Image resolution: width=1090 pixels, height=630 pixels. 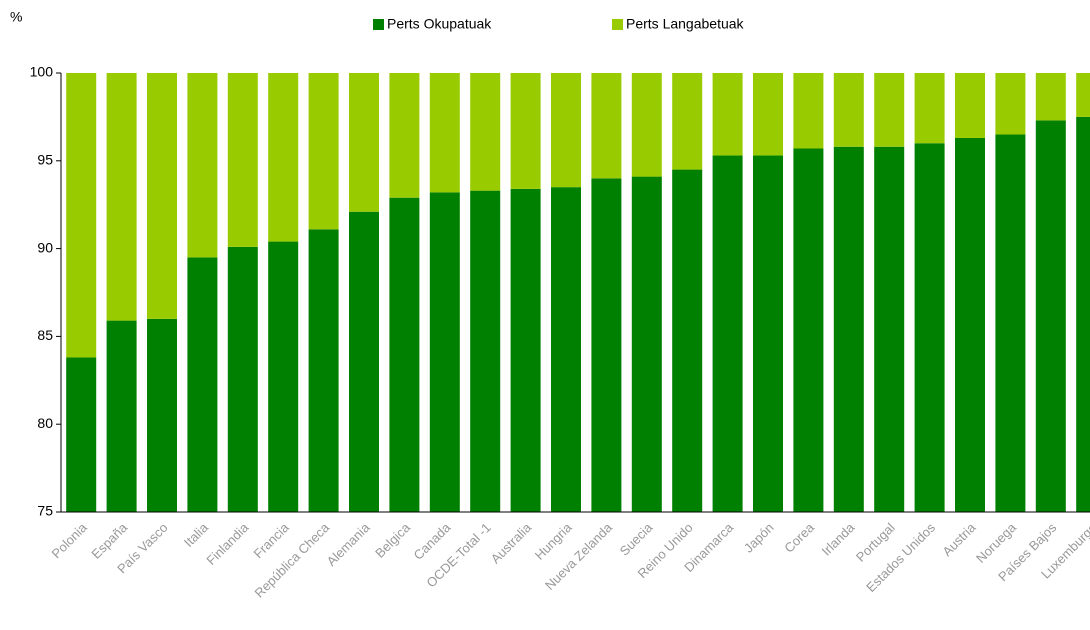 I want to click on x-tick-label: Estados Unidos, so click(x=900, y=557).